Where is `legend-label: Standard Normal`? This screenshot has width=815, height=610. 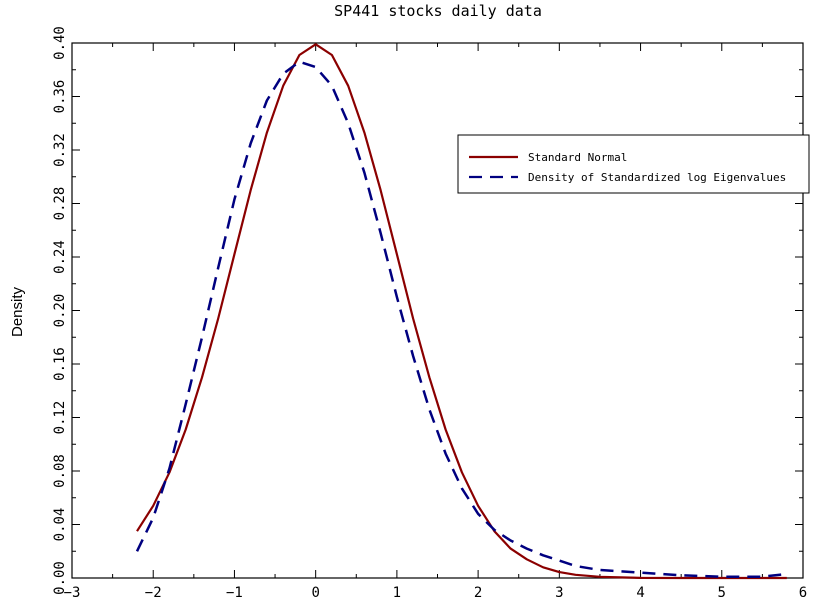 legend-label: Standard Normal is located at coordinates (577, 157).